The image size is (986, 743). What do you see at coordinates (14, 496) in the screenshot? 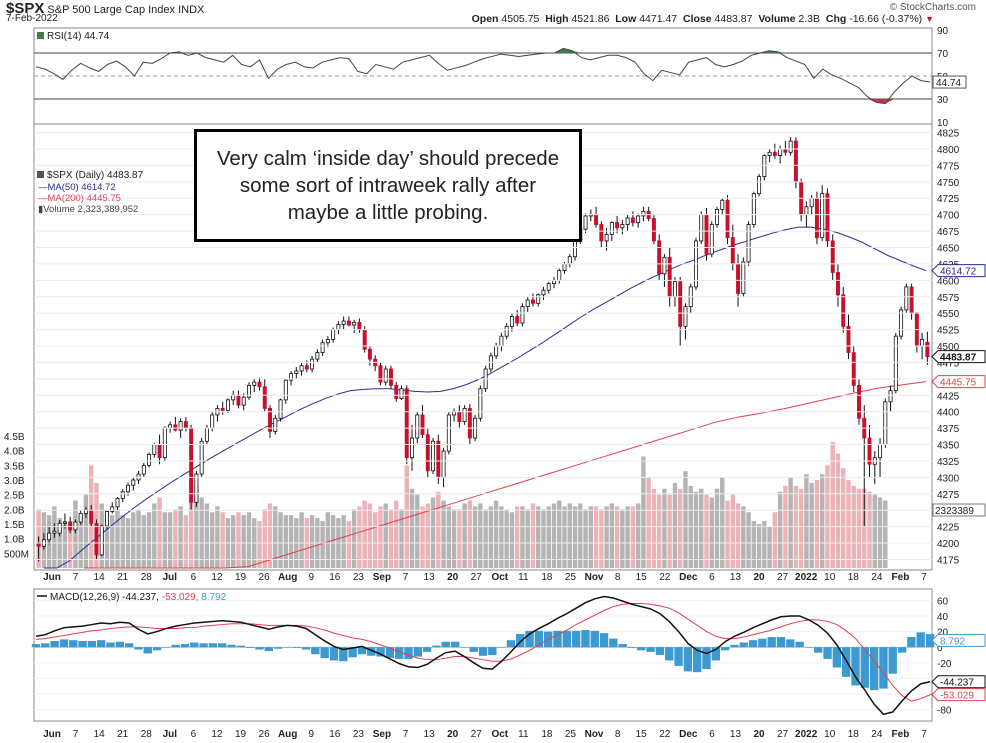
I see `volume-tick-label: 2.5B` at bounding box center [14, 496].